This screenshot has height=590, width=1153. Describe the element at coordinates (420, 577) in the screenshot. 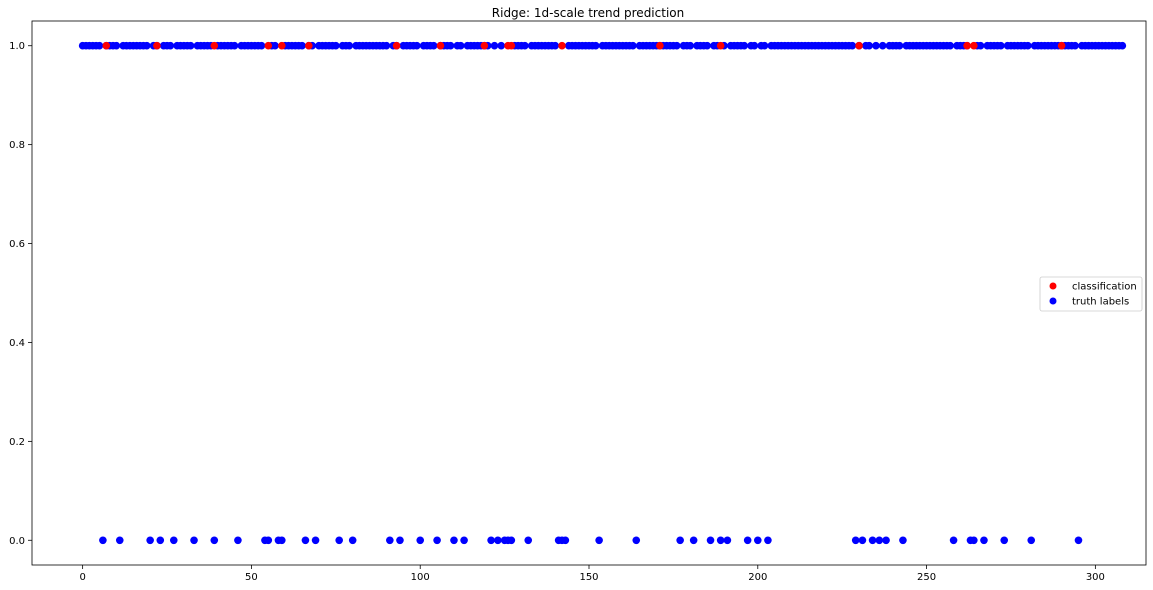

I see `x-tick-label: 100` at that location.